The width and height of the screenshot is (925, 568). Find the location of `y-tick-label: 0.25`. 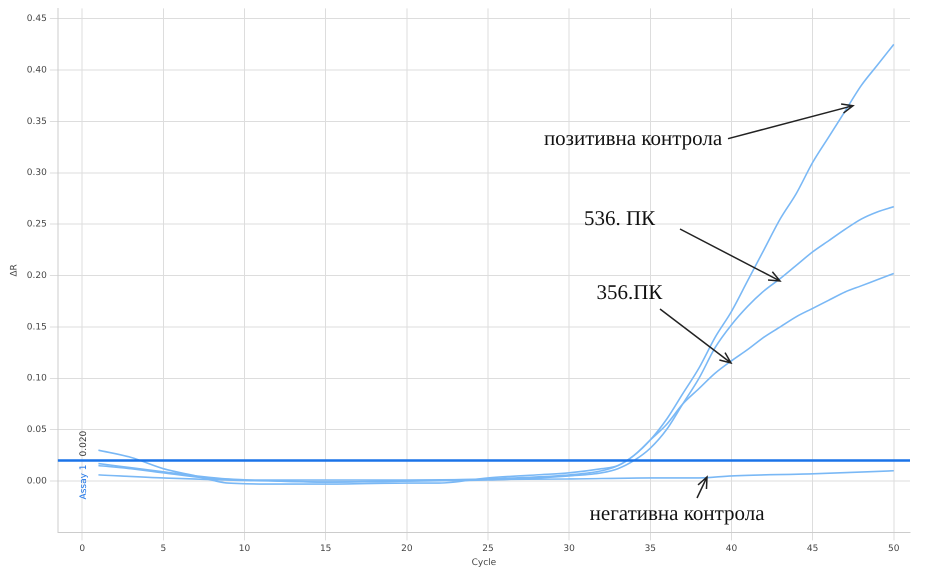

y-tick-label: 0.25 is located at coordinates (36, 225).